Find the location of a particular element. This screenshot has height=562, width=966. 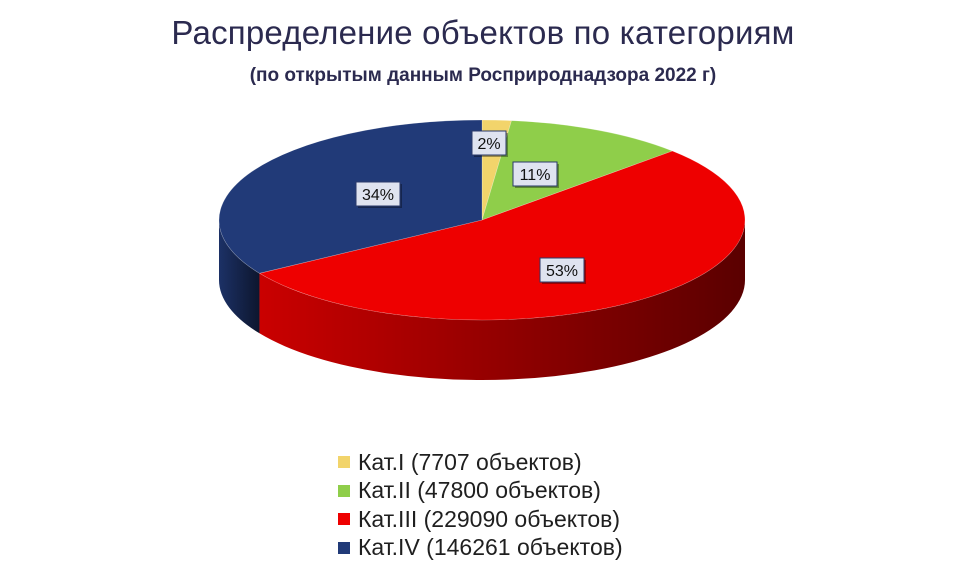

svg-text: 11% is located at coordinates (535, 175).